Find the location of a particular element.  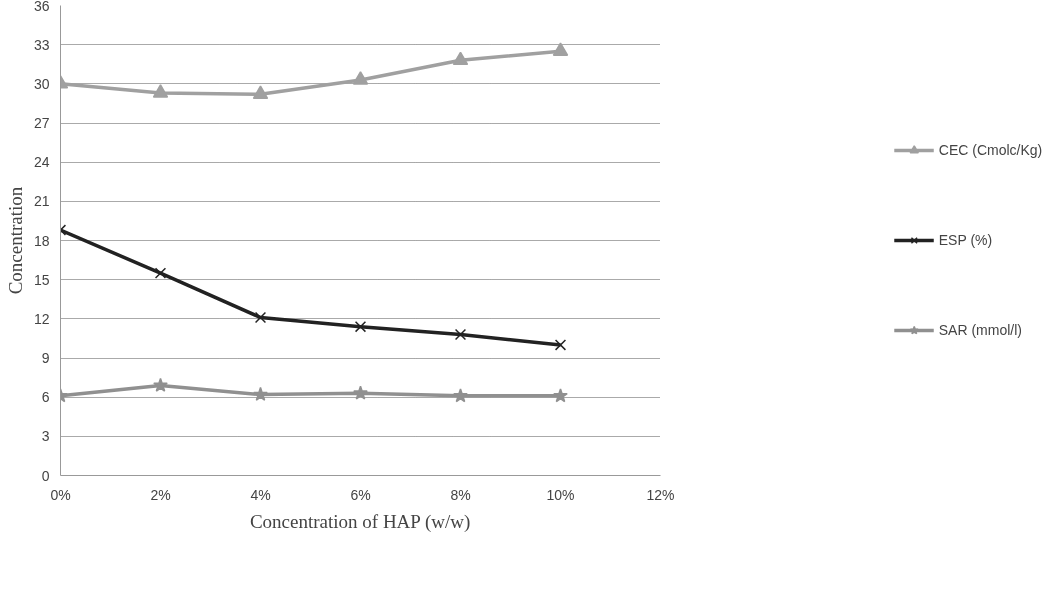

legend-label: SAR (mmol/l) is located at coordinates (980, 330).